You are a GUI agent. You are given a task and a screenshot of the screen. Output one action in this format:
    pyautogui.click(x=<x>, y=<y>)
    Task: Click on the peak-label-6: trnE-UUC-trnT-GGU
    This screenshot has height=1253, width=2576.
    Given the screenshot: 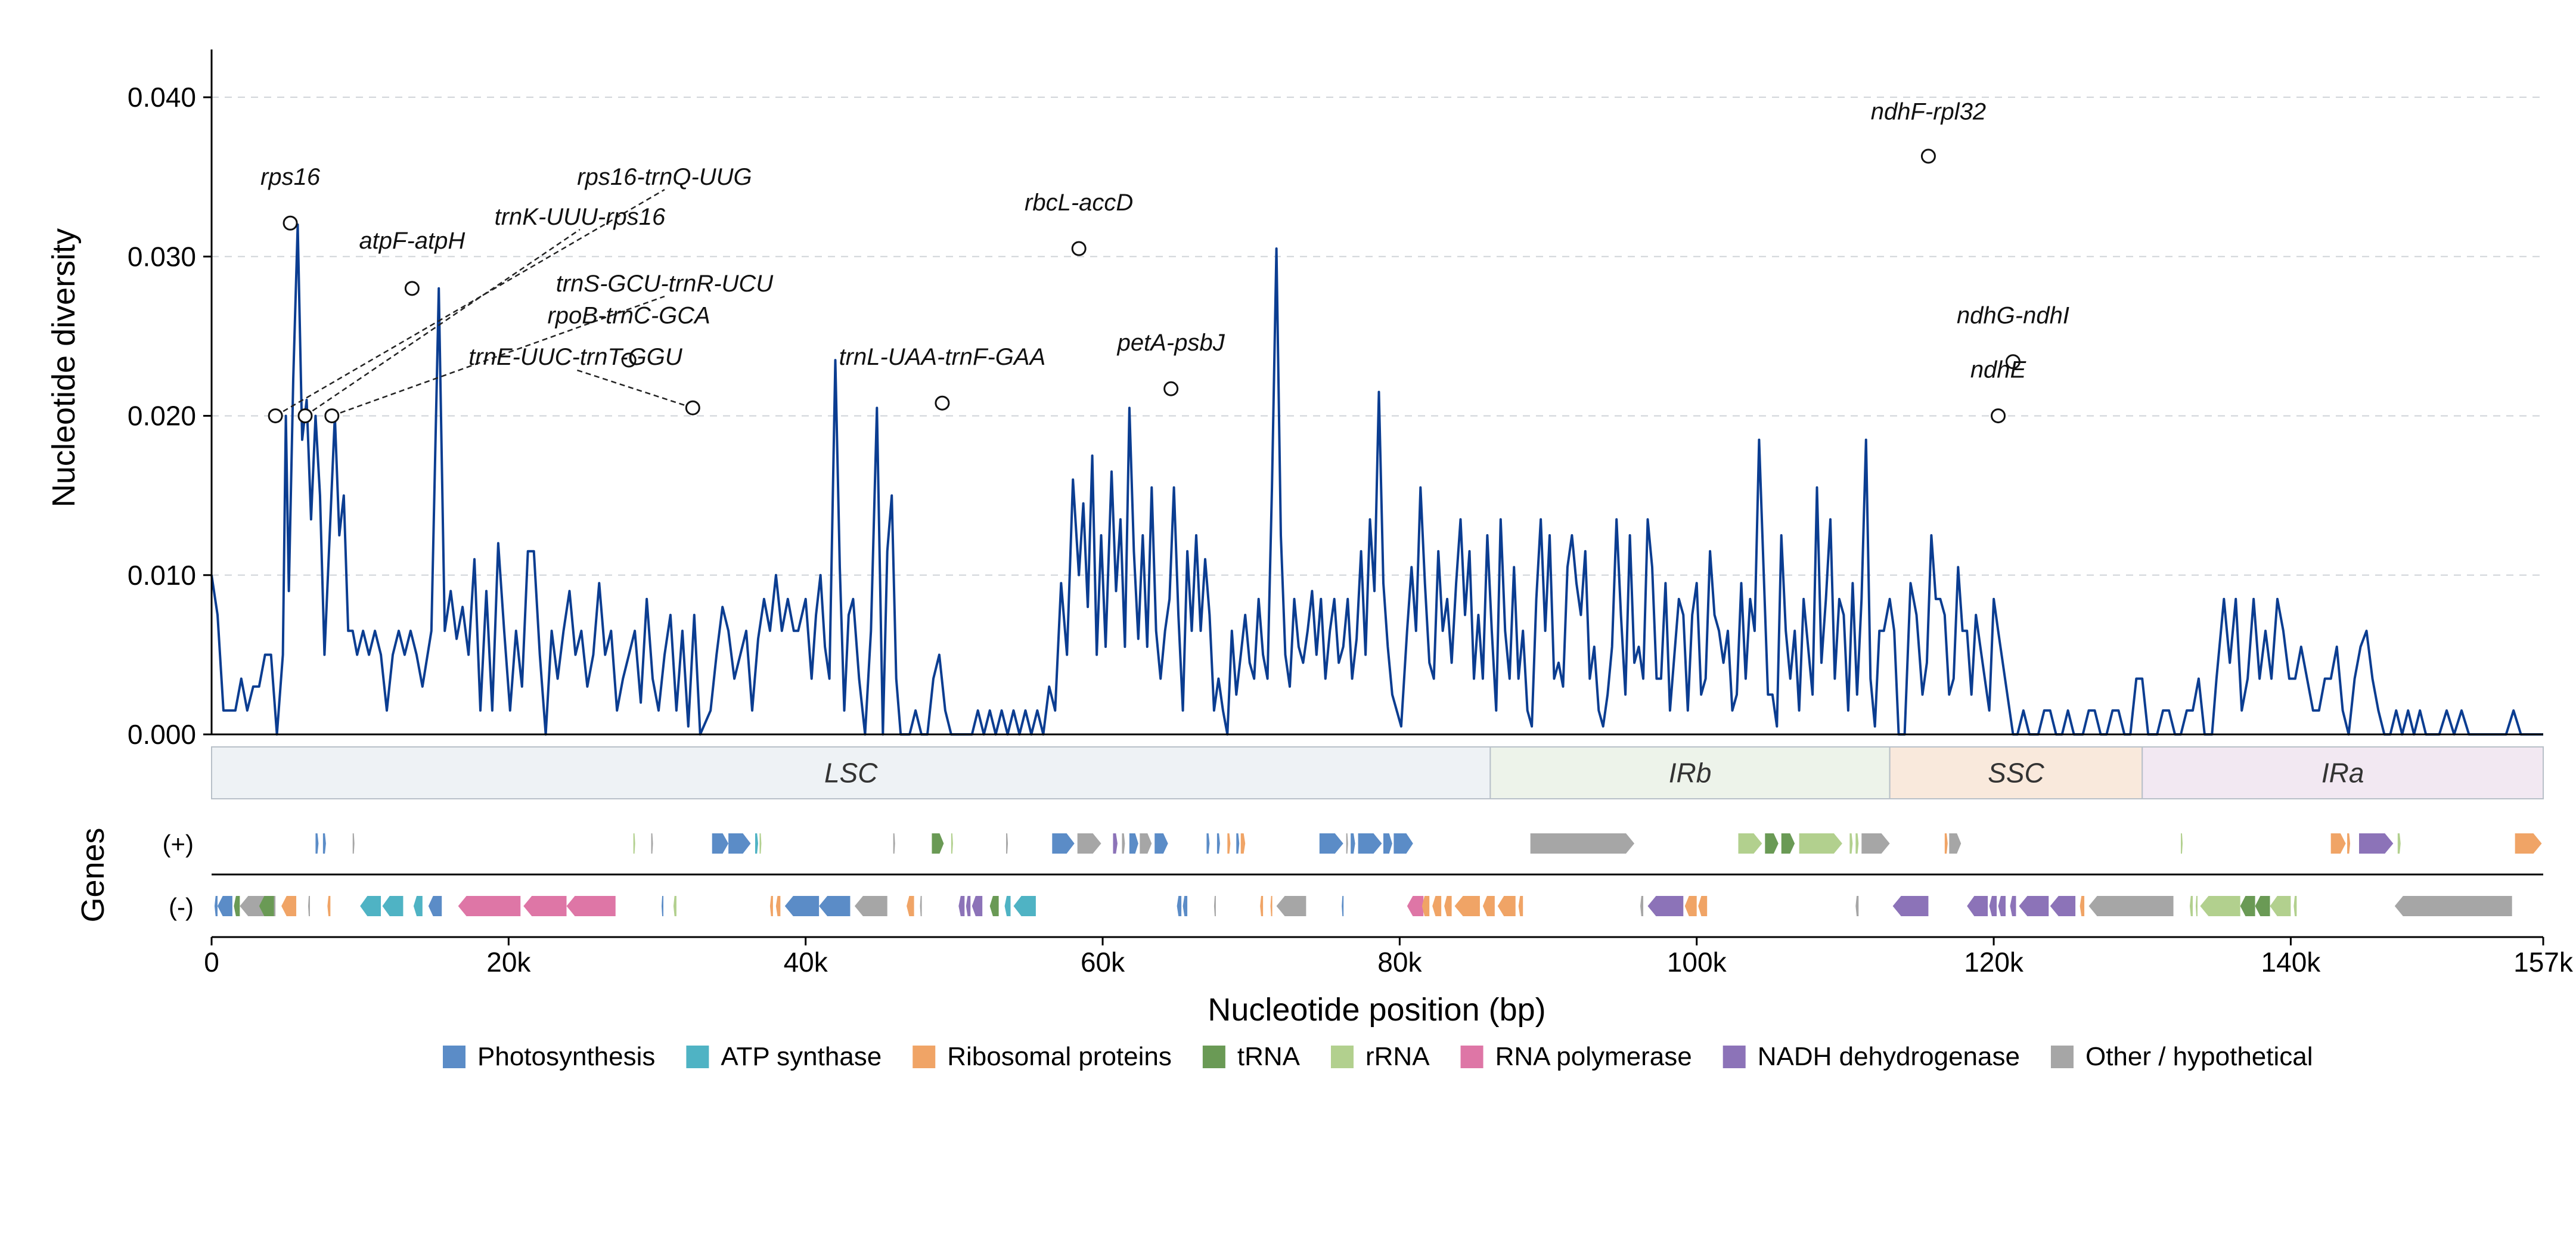 What is the action you would take?
    pyautogui.click(x=576, y=357)
    